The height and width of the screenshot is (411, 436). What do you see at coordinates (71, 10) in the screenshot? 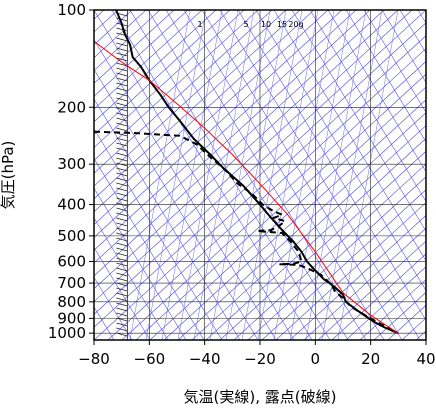
I see `y-tick-label: 100` at bounding box center [71, 10].